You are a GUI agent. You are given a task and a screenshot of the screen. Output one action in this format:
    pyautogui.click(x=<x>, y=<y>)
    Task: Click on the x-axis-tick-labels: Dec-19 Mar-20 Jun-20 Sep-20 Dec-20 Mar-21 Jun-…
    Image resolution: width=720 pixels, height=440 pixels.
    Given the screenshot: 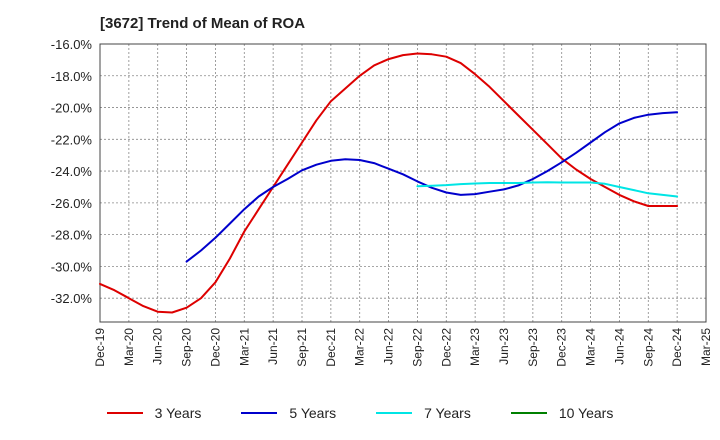 What is the action you would take?
    pyautogui.click(x=403, y=347)
    